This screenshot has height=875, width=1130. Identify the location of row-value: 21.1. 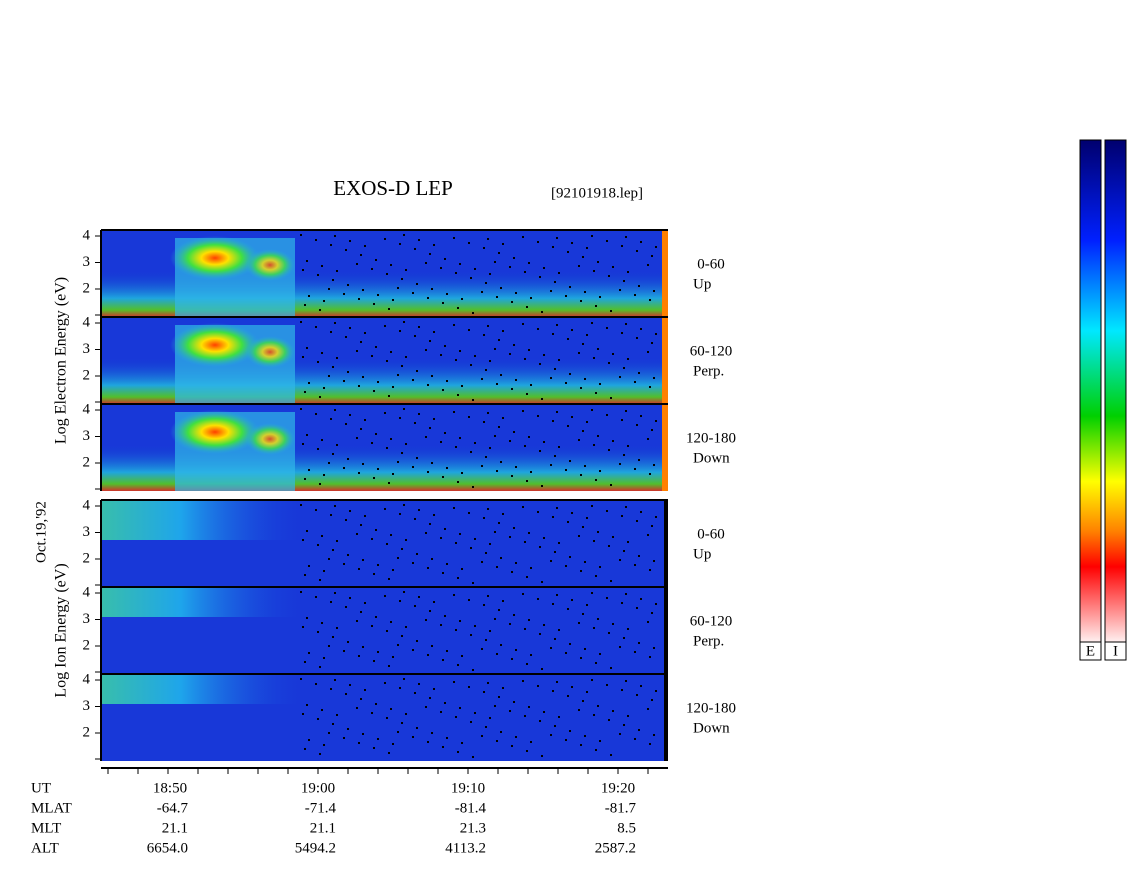
(323, 828).